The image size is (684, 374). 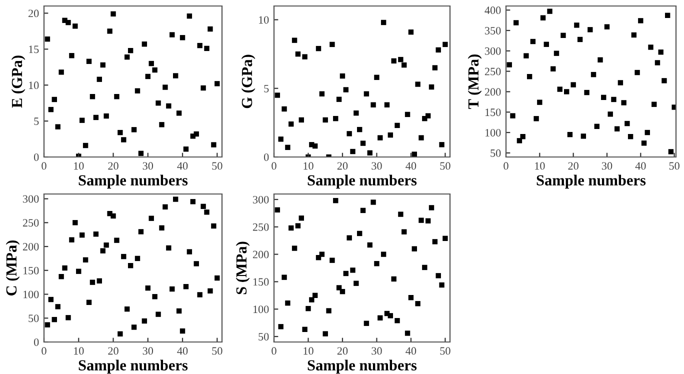 I want to click on y-tick-label: 400, so click(x=492, y=10).